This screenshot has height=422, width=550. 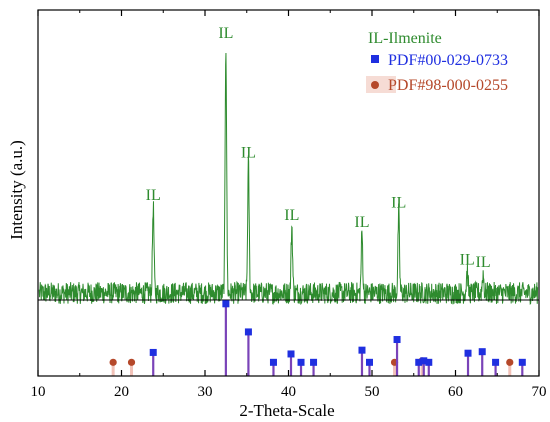 I want to click on y-axis-label: Intensity (a.u.), so click(x=16, y=190).